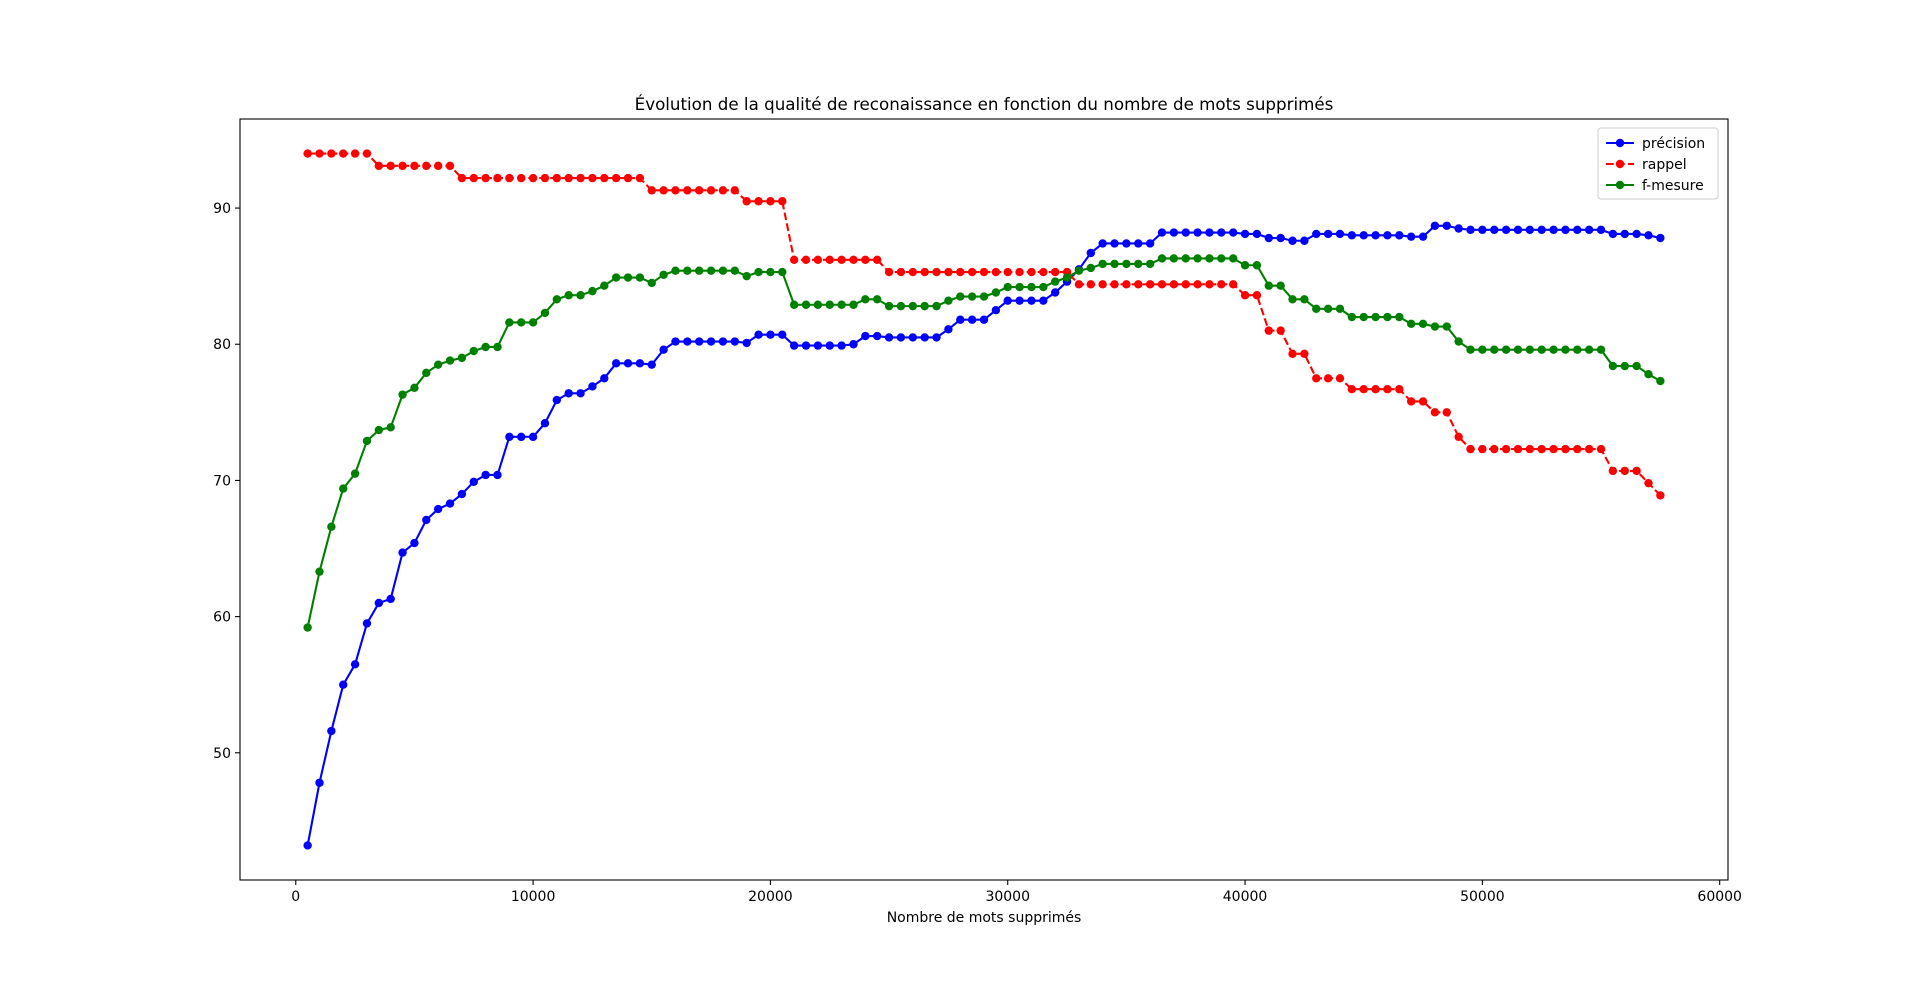  Describe the element at coordinates (1664, 165) in the screenshot. I see `legend-label: rappel` at that location.